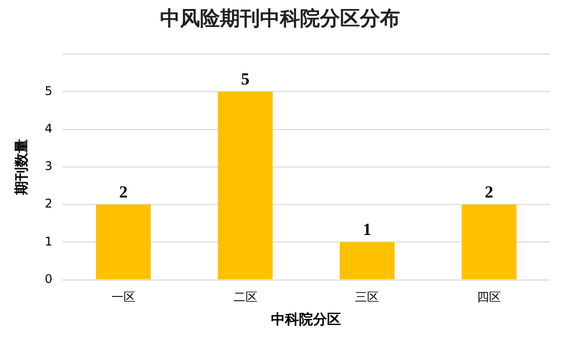 The height and width of the screenshot is (339, 580). I want to click on y-tick-label: 0, so click(48, 279).